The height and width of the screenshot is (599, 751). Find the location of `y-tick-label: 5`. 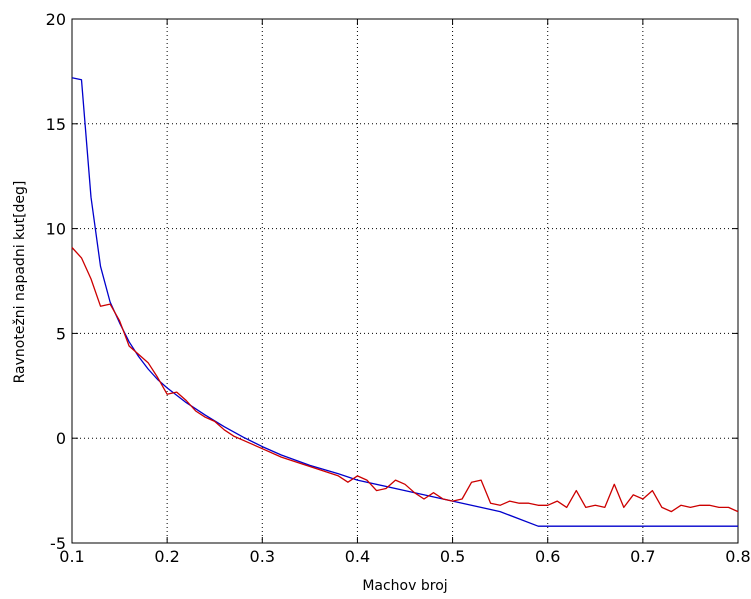

y-tick-label: 5 is located at coordinates (61, 333).